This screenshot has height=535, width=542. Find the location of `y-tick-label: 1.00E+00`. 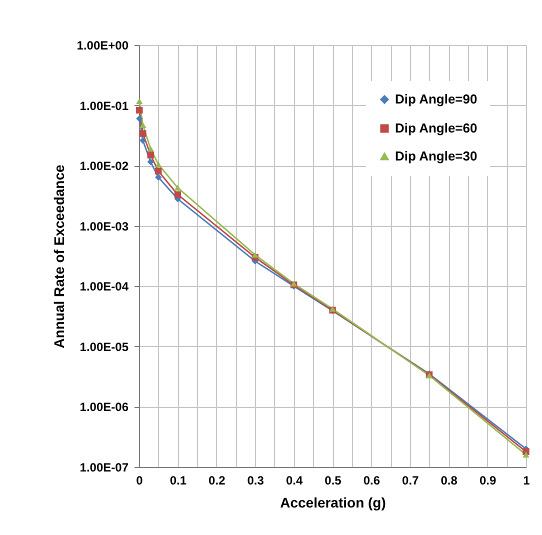

y-tick-label: 1.00E+00 is located at coordinates (102, 45).